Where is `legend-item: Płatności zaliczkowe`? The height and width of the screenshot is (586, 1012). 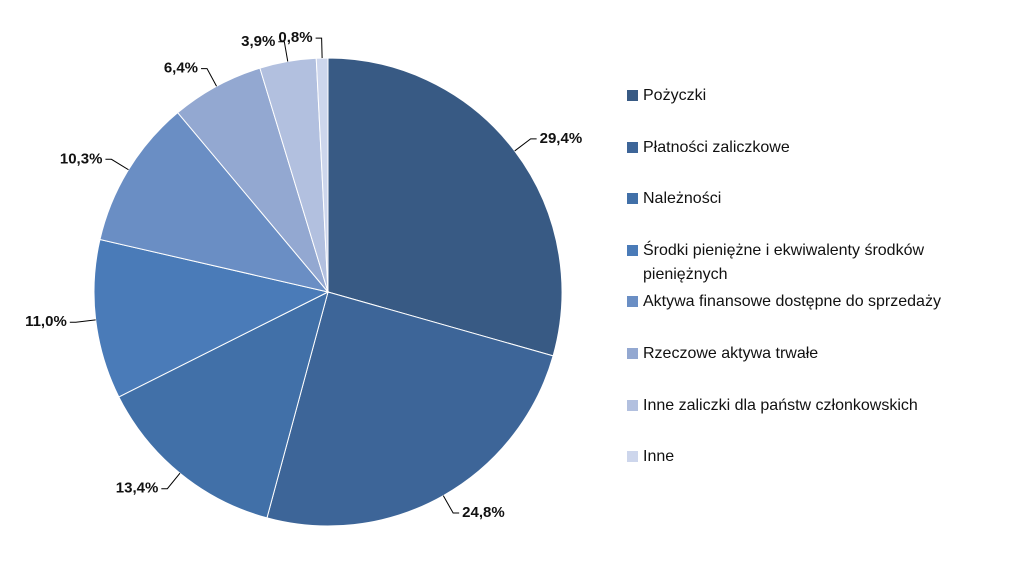 legend-item: Płatności zaliczkowe is located at coordinates (812, 148).